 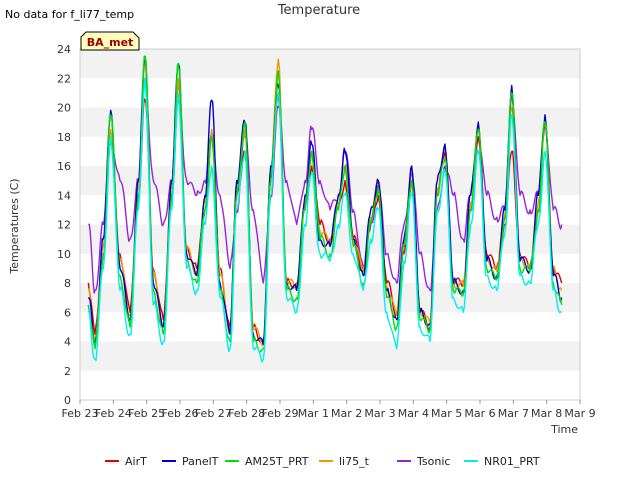 What do you see at coordinates (64, 49) in the screenshot?
I see `y-tick-label: 24` at bounding box center [64, 49].